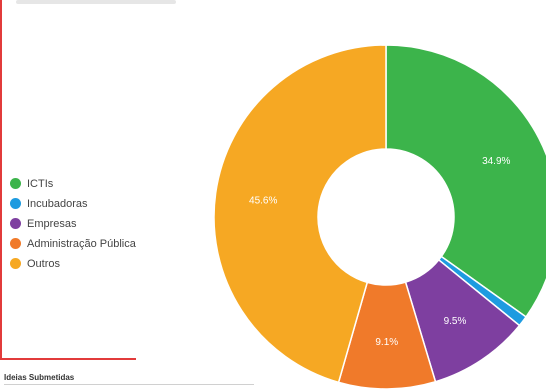  I want to click on legend-item-ictis: ICTIs, so click(73, 183).